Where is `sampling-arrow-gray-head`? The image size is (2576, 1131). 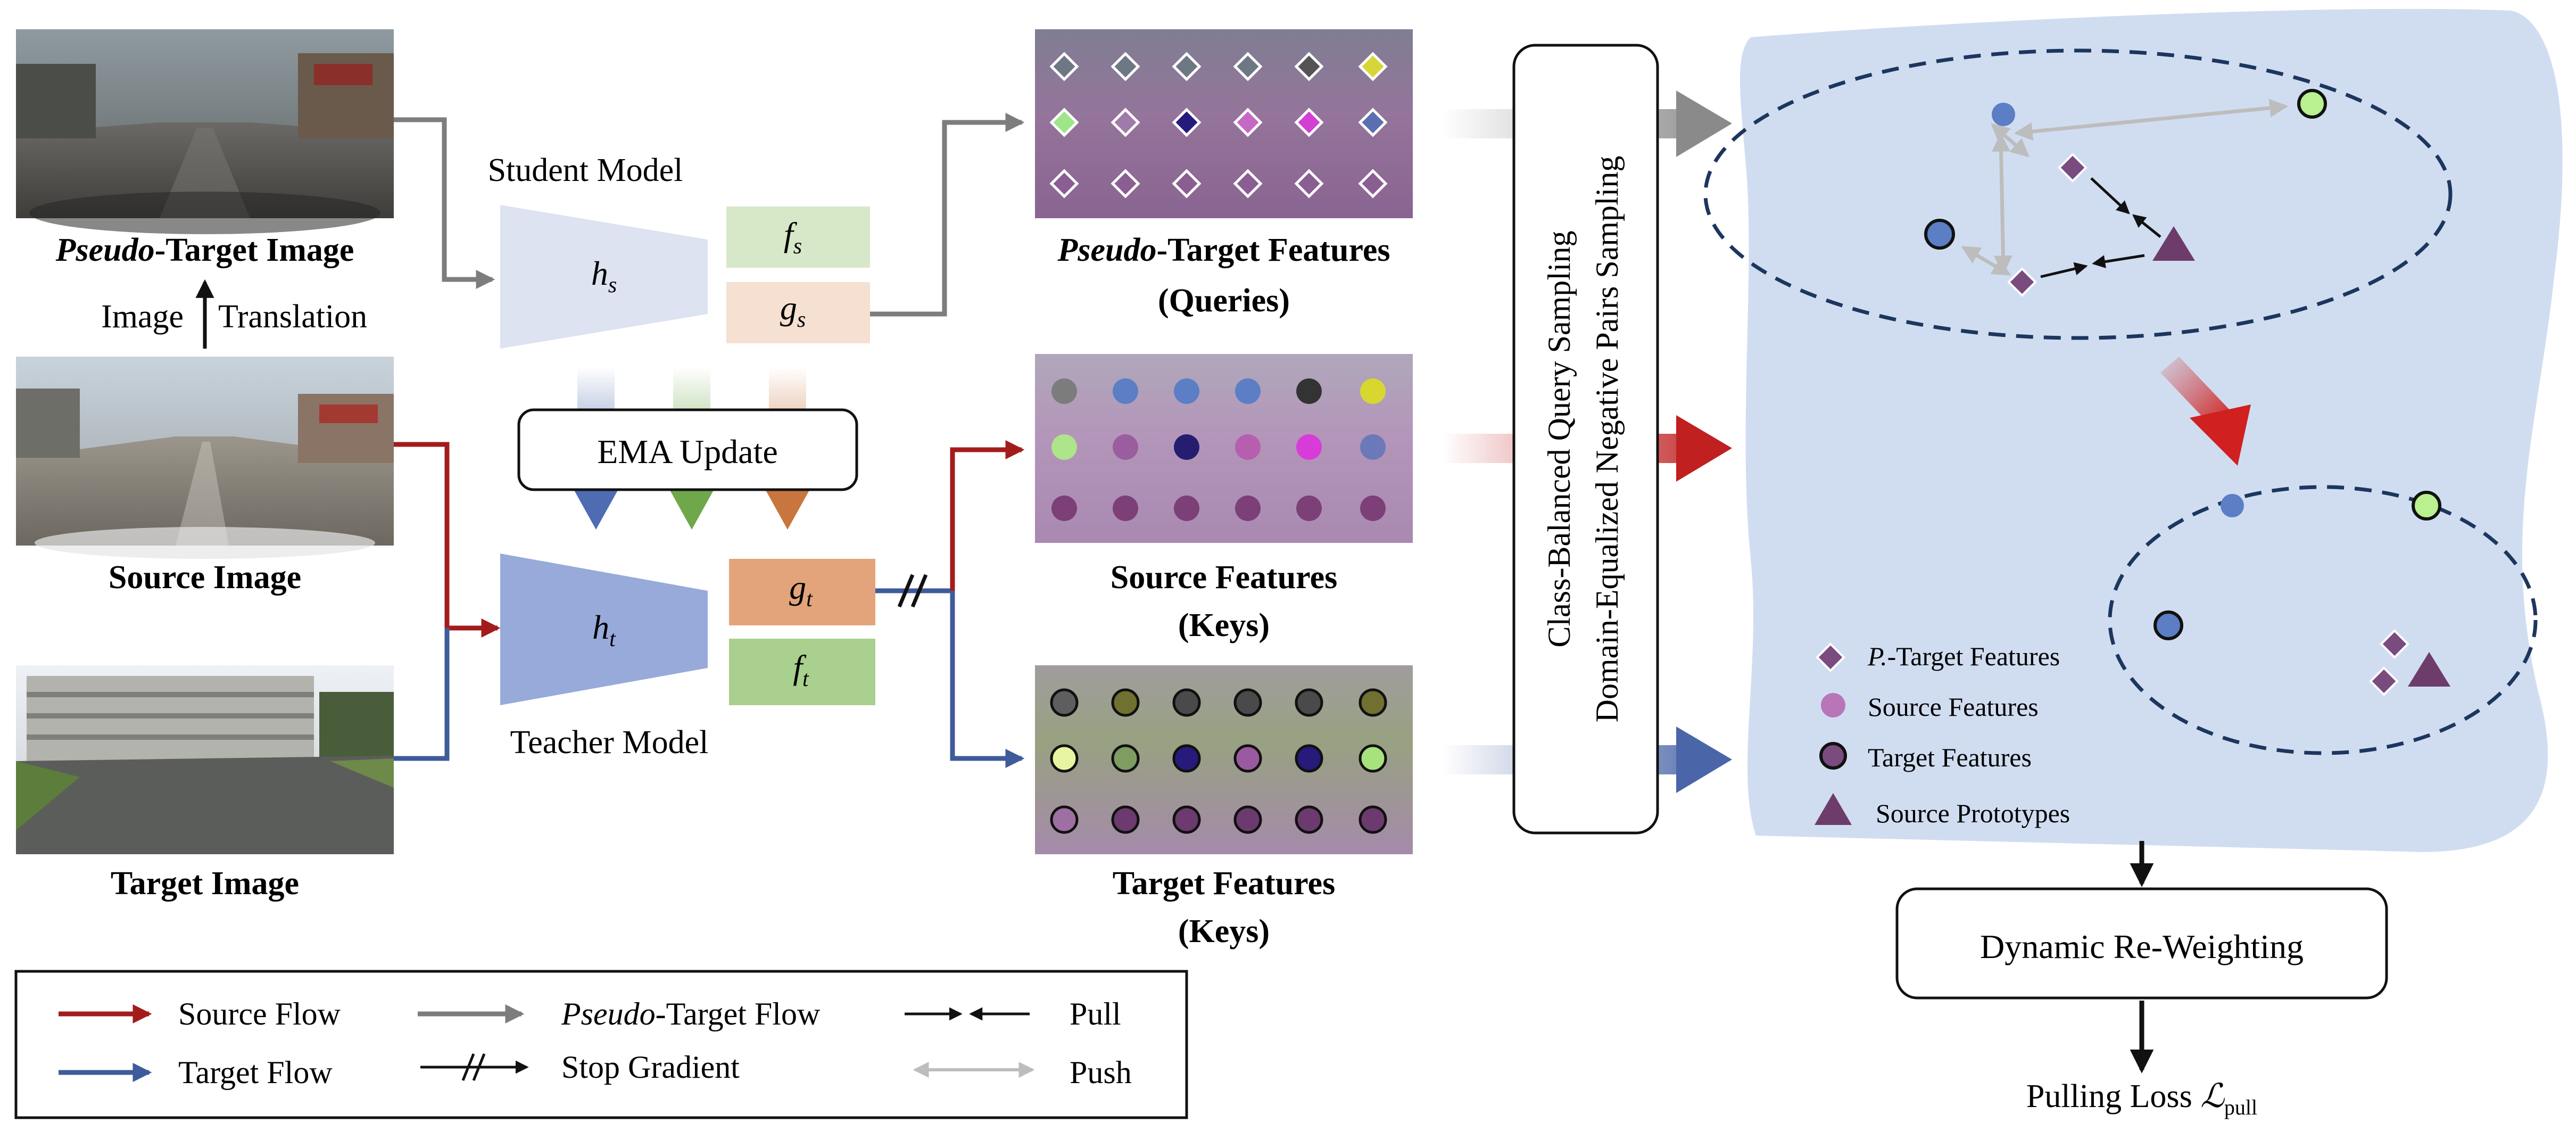
sampling-arrow-gray-head is located at coordinates (1704, 123).